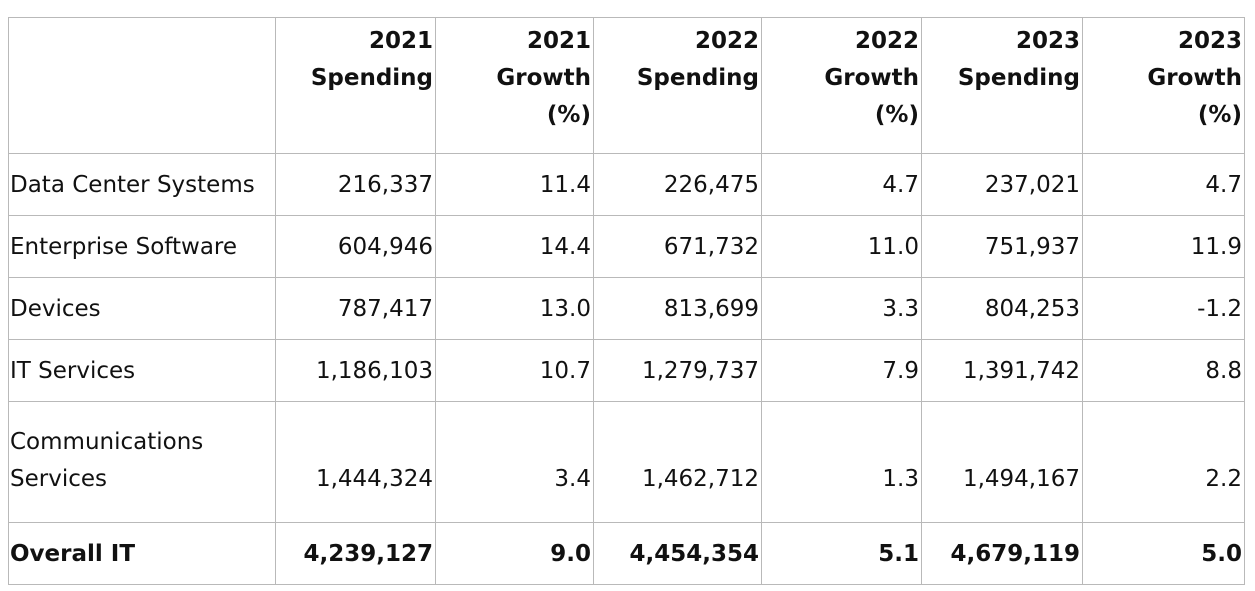  Describe the element at coordinates (514, 308) in the screenshot. I see `table-cell: 13.0` at that location.